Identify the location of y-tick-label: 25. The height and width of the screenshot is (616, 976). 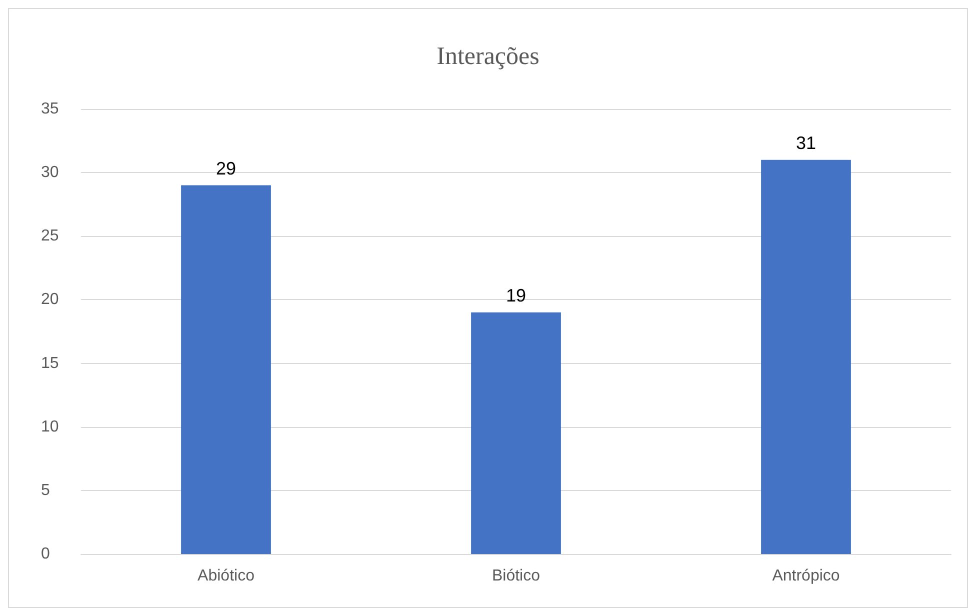
(50, 236).